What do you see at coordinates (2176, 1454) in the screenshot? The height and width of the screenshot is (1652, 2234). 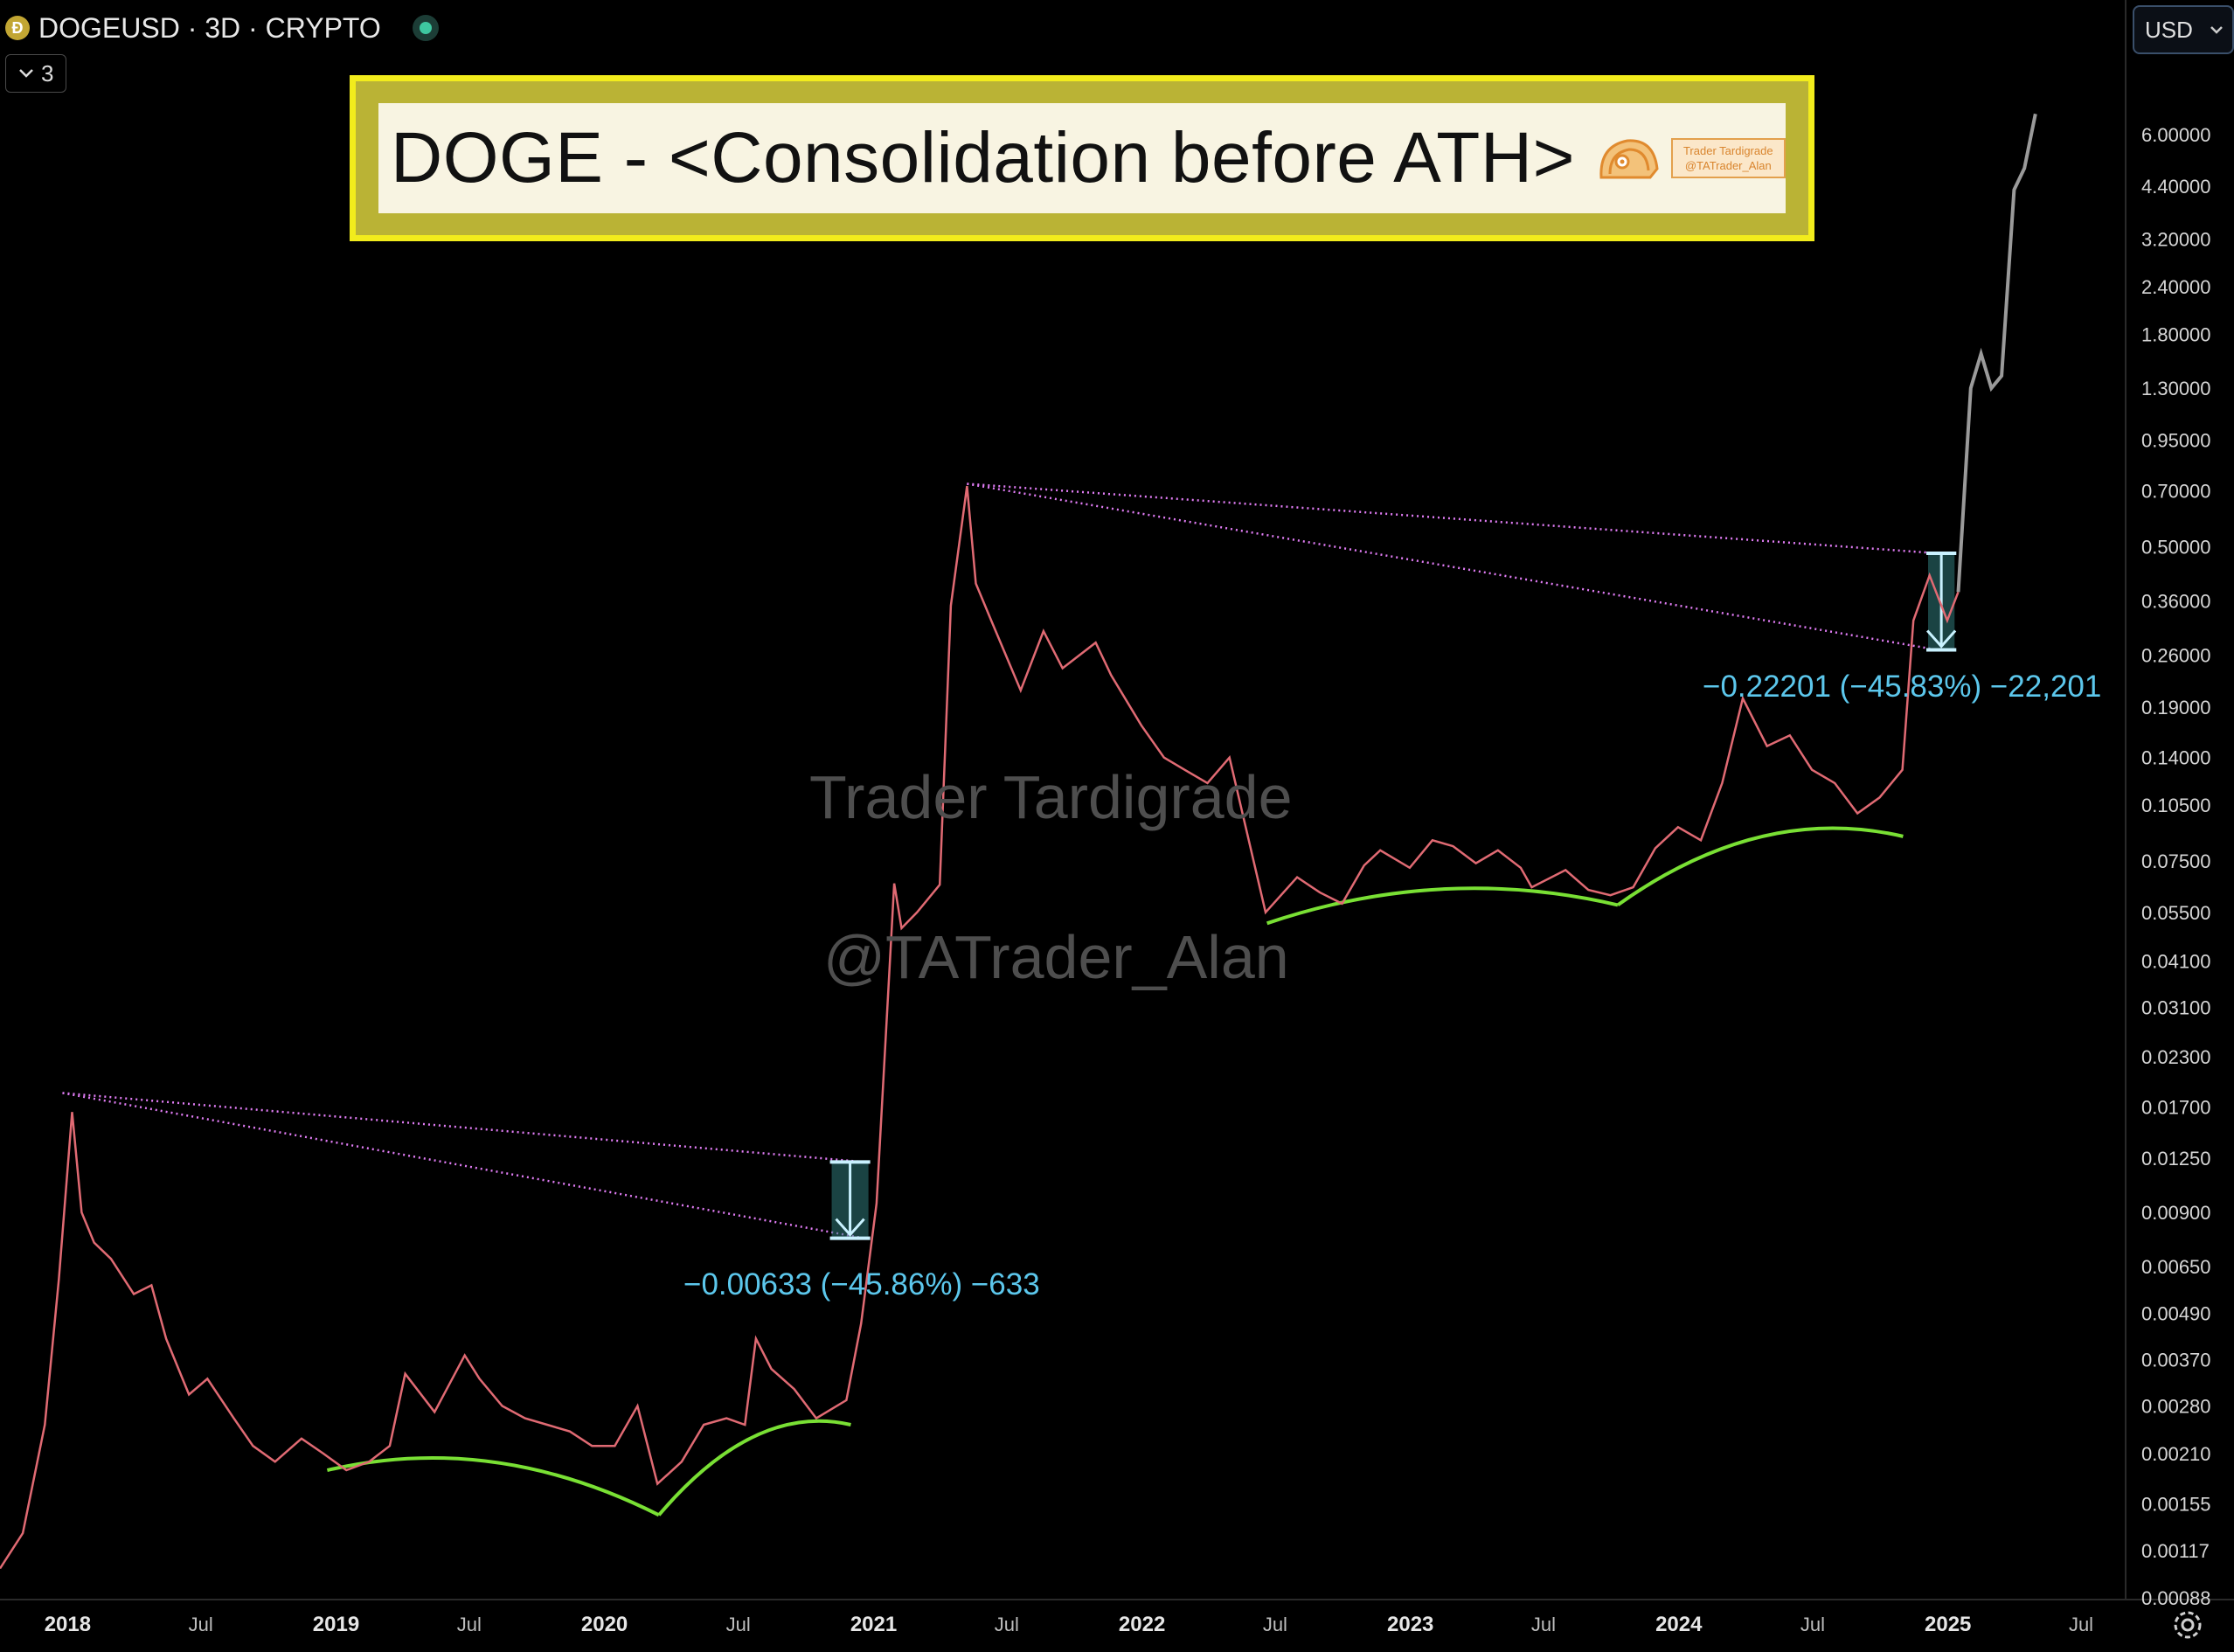 I see `price-tick-label: 0.00210` at bounding box center [2176, 1454].